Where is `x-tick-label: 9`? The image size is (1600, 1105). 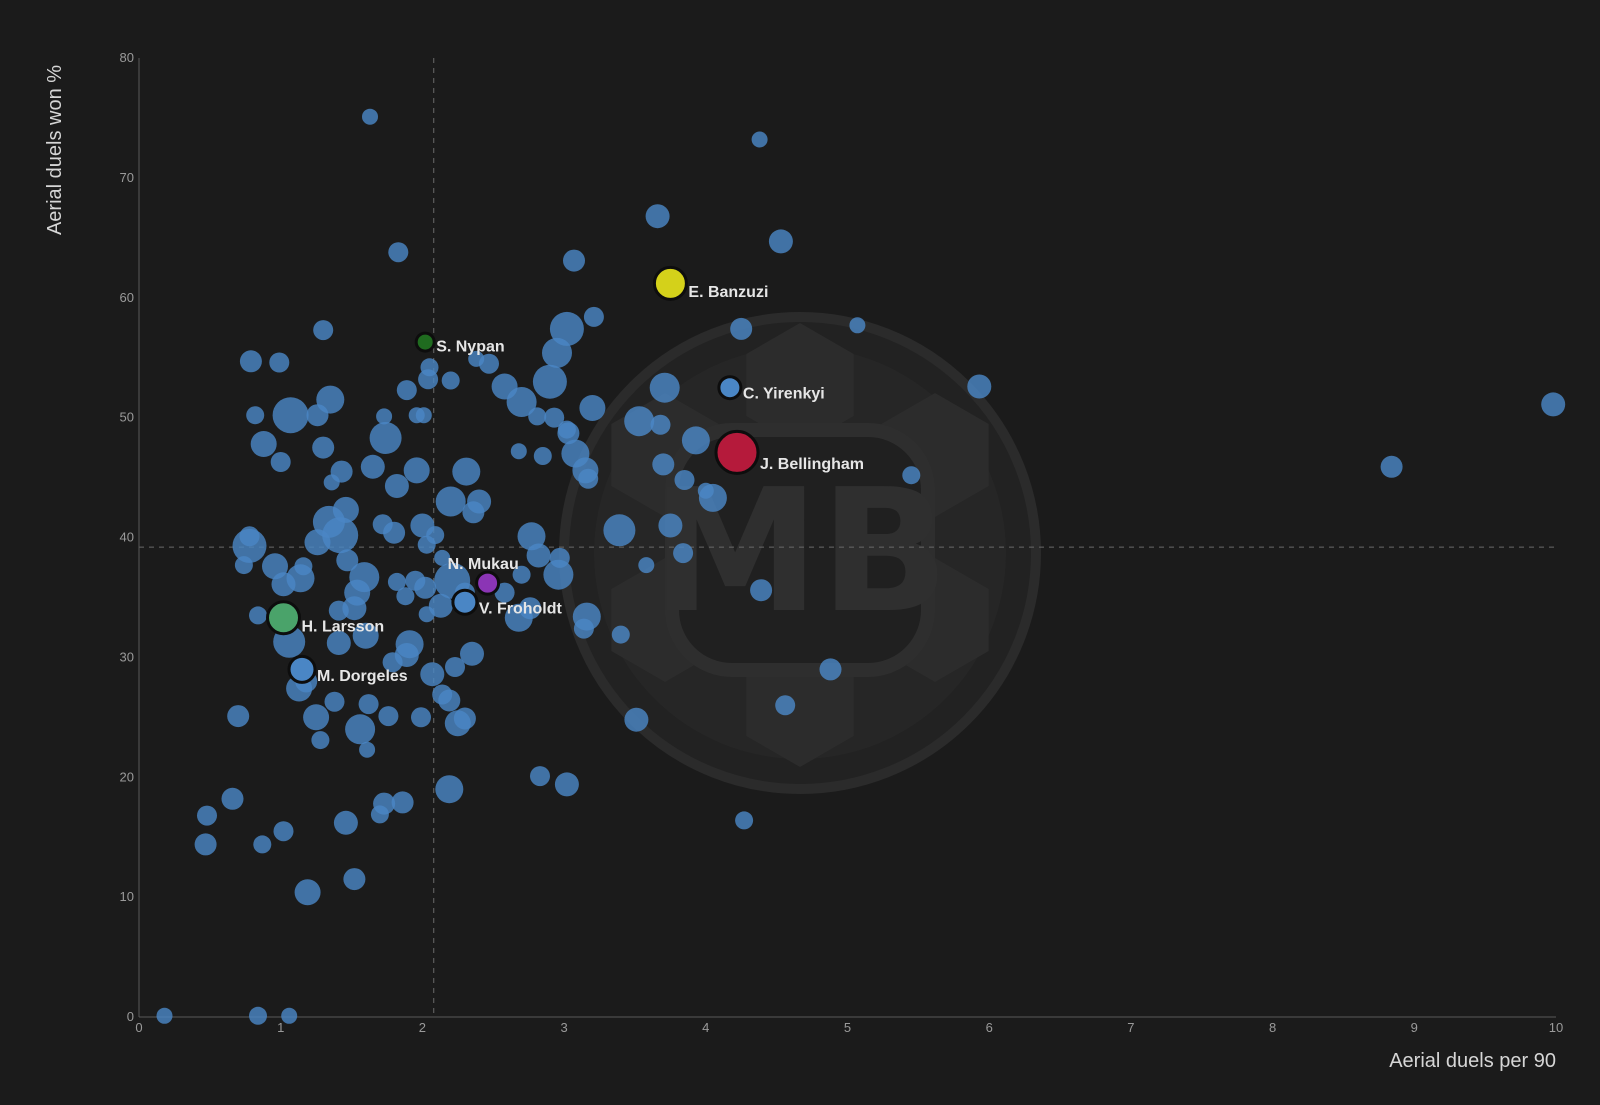 x-tick-label: 9 is located at coordinates (1414, 1027).